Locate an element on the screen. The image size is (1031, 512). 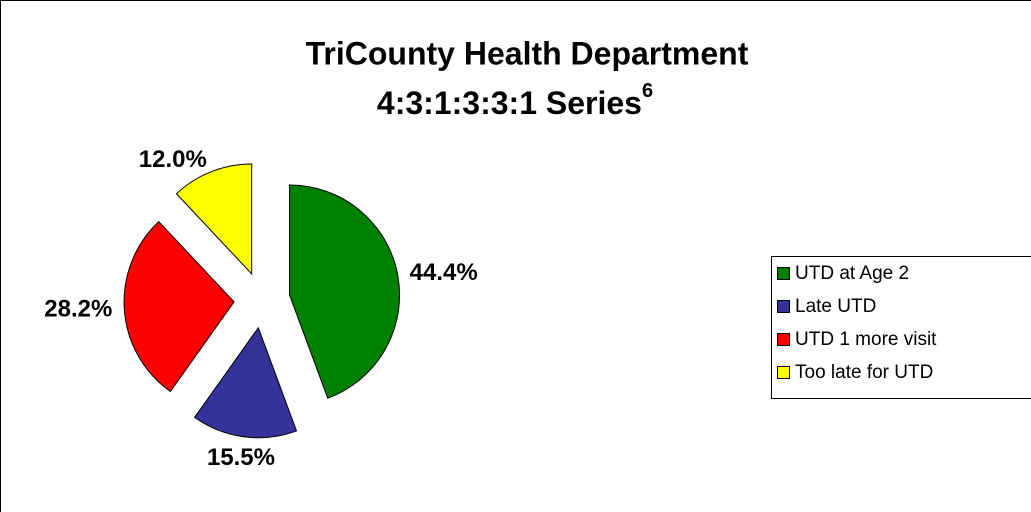
legend-label: Late UTD is located at coordinates (835, 306).